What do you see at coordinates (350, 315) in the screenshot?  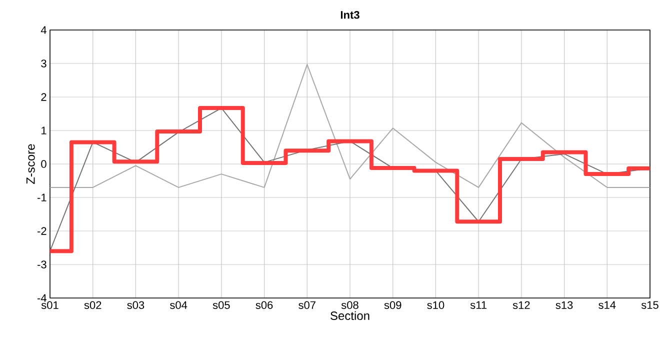 I see `x-axis-title: Section` at bounding box center [350, 315].